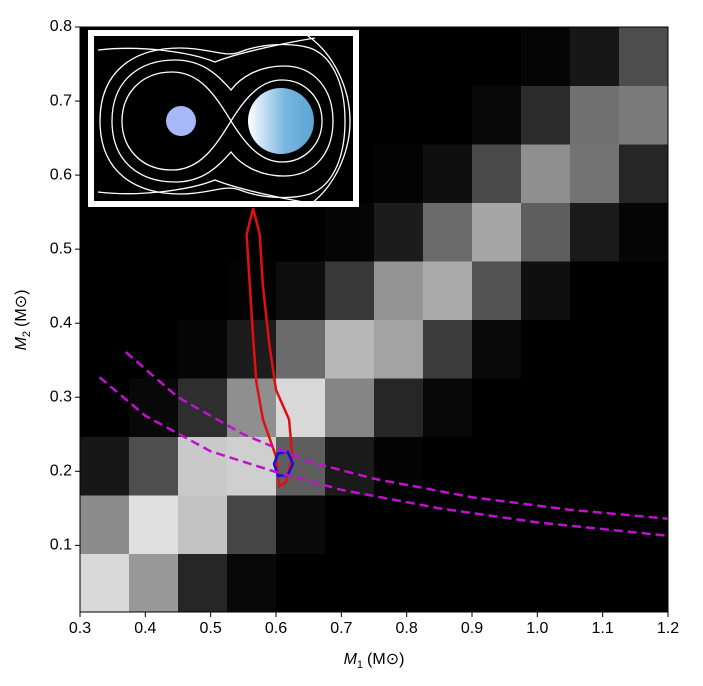 The width and height of the screenshot is (703, 686). What do you see at coordinates (61, 26) in the screenshot?
I see `y-tick-label: 0.8` at bounding box center [61, 26].